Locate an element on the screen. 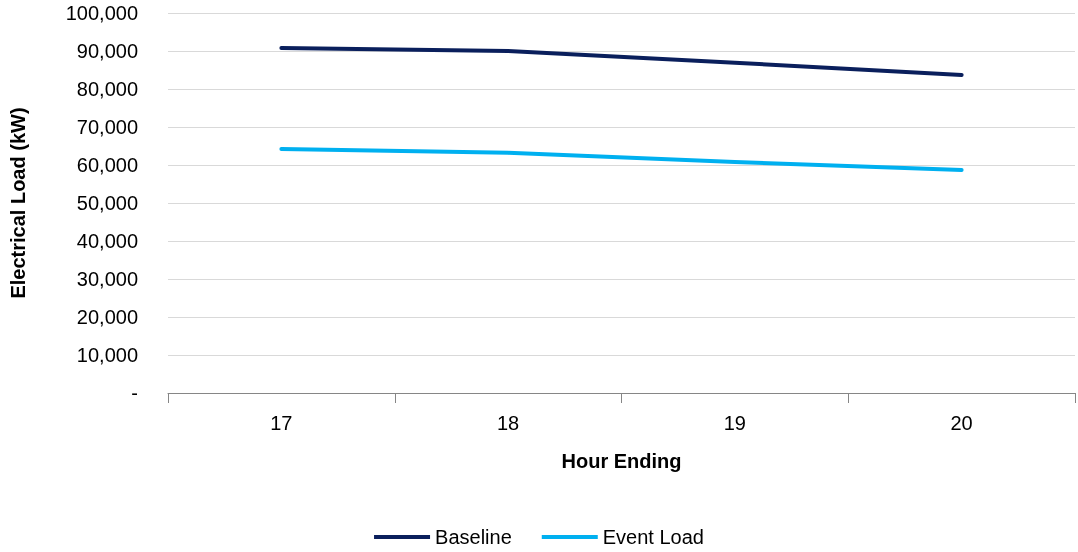 The width and height of the screenshot is (1078, 552). legend-label: Baseline is located at coordinates (473, 537).